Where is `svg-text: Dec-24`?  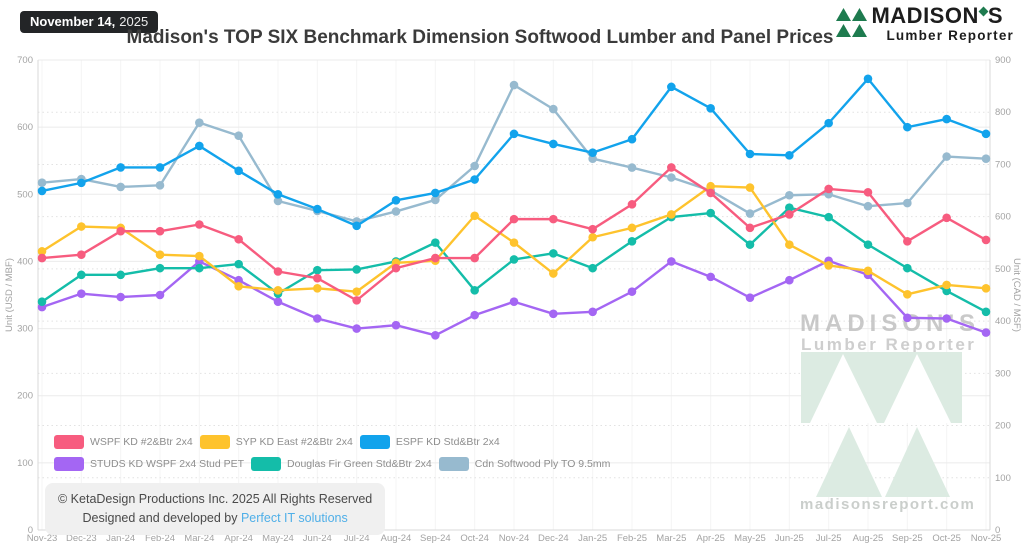
svg-text: Dec-24 is located at coordinates (553, 538).